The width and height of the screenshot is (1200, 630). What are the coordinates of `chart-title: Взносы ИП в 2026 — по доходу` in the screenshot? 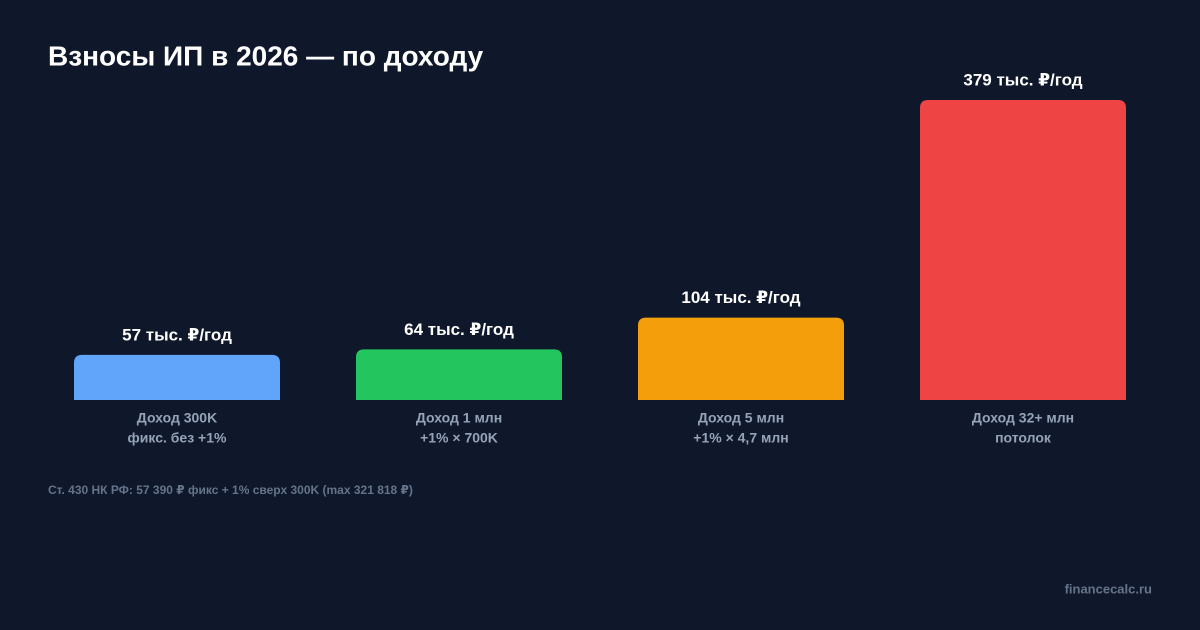 It's located at (266, 55).